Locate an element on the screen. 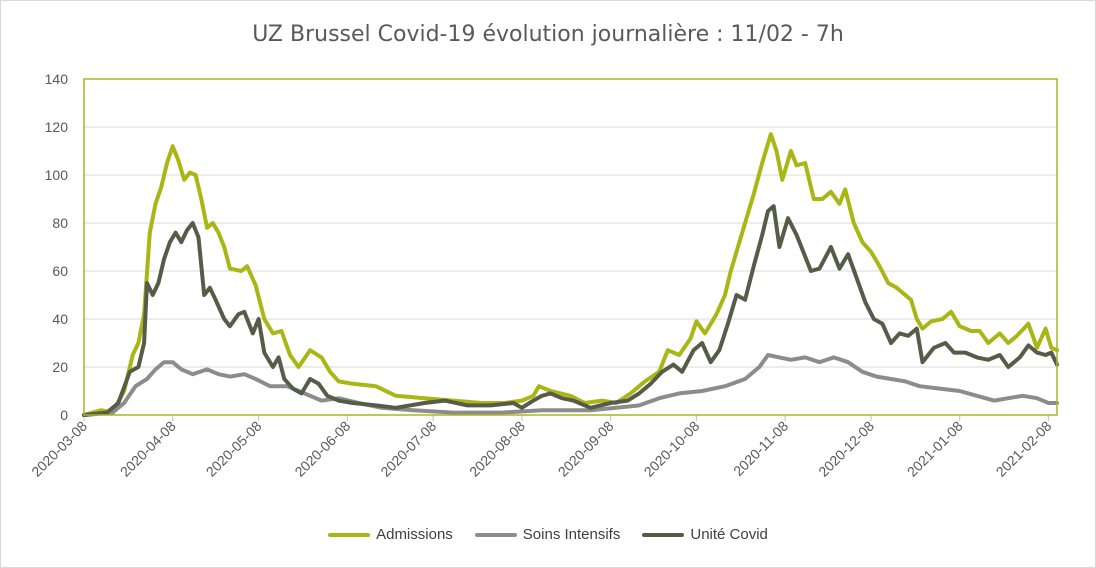  x-tick-label: 2020-07-08 is located at coordinates (408, 449).